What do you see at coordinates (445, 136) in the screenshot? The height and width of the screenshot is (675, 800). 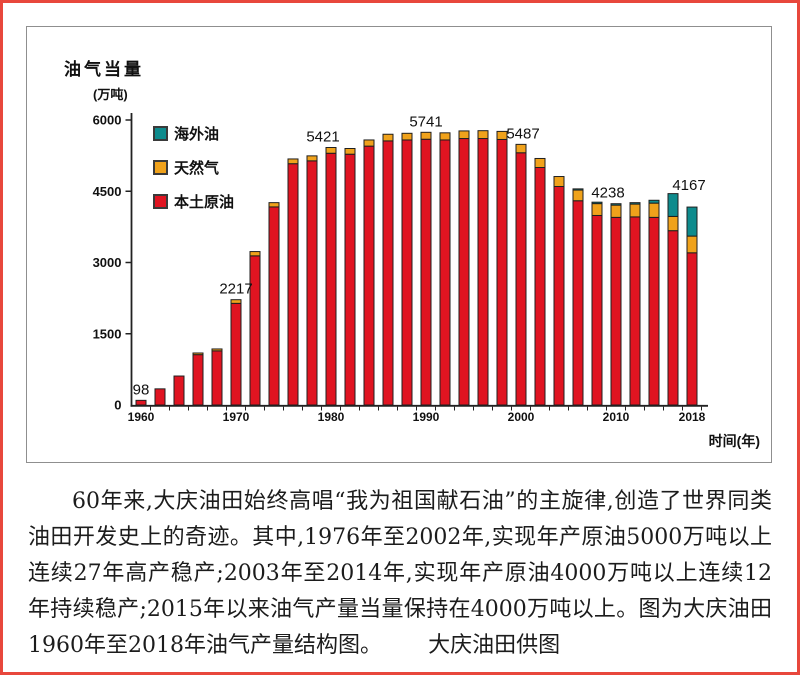 I see `bar-segment-natural-gas-1992` at bounding box center [445, 136].